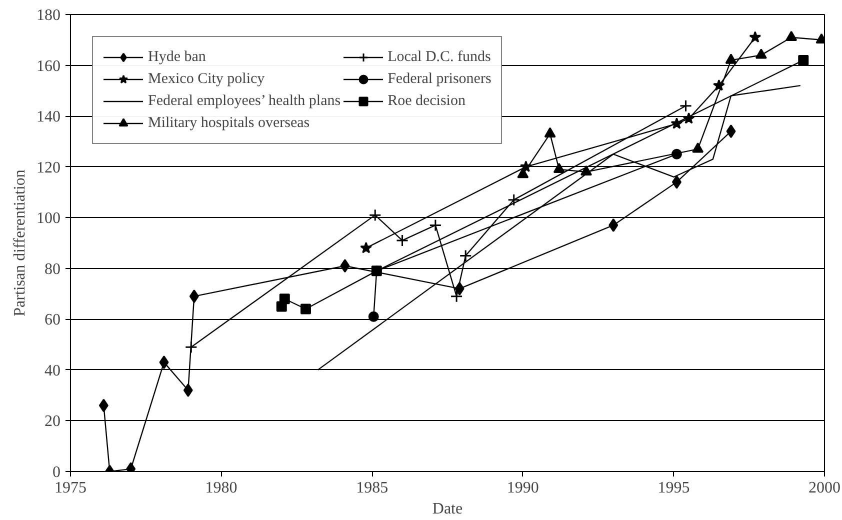 This screenshot has height=520, width=842. What do you see at coordinates (229, 123) in the screenshot?
I see `legend-label: Military hospitals overseas` at bounding box center [229, 123].